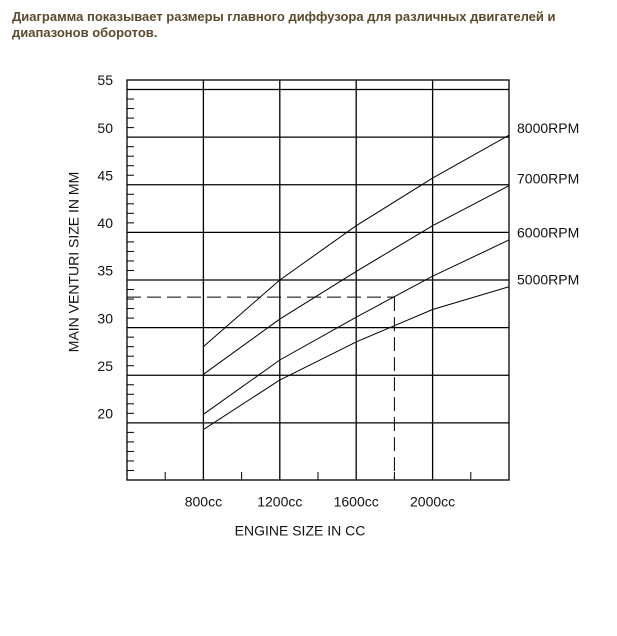 The height and width of the screenshot is (636, 617). What do you see at coordinates (74, 262) in the screenshot?
I see `y-axis-label: MAIN VENTURI SIZE IN MM` at bounding box center [74, 262].